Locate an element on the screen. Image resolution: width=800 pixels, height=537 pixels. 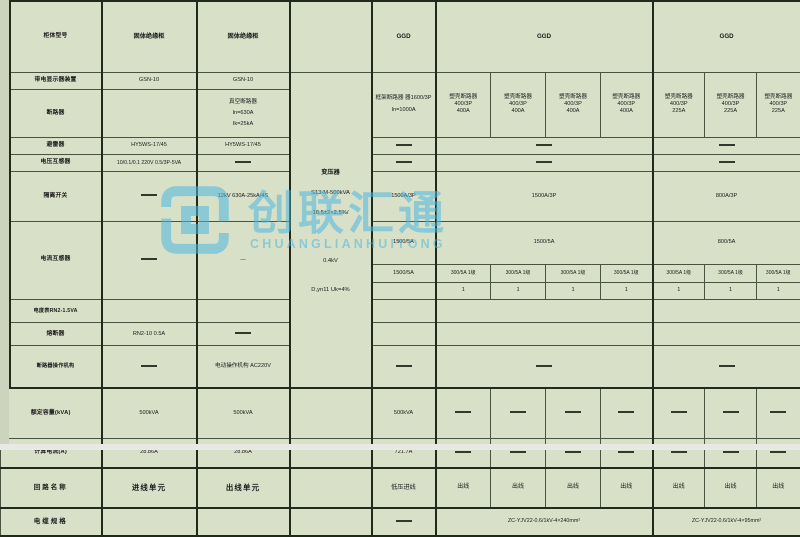
cell-hv2-circuit-name: 出线单元 is located at coordinates (243, 488).